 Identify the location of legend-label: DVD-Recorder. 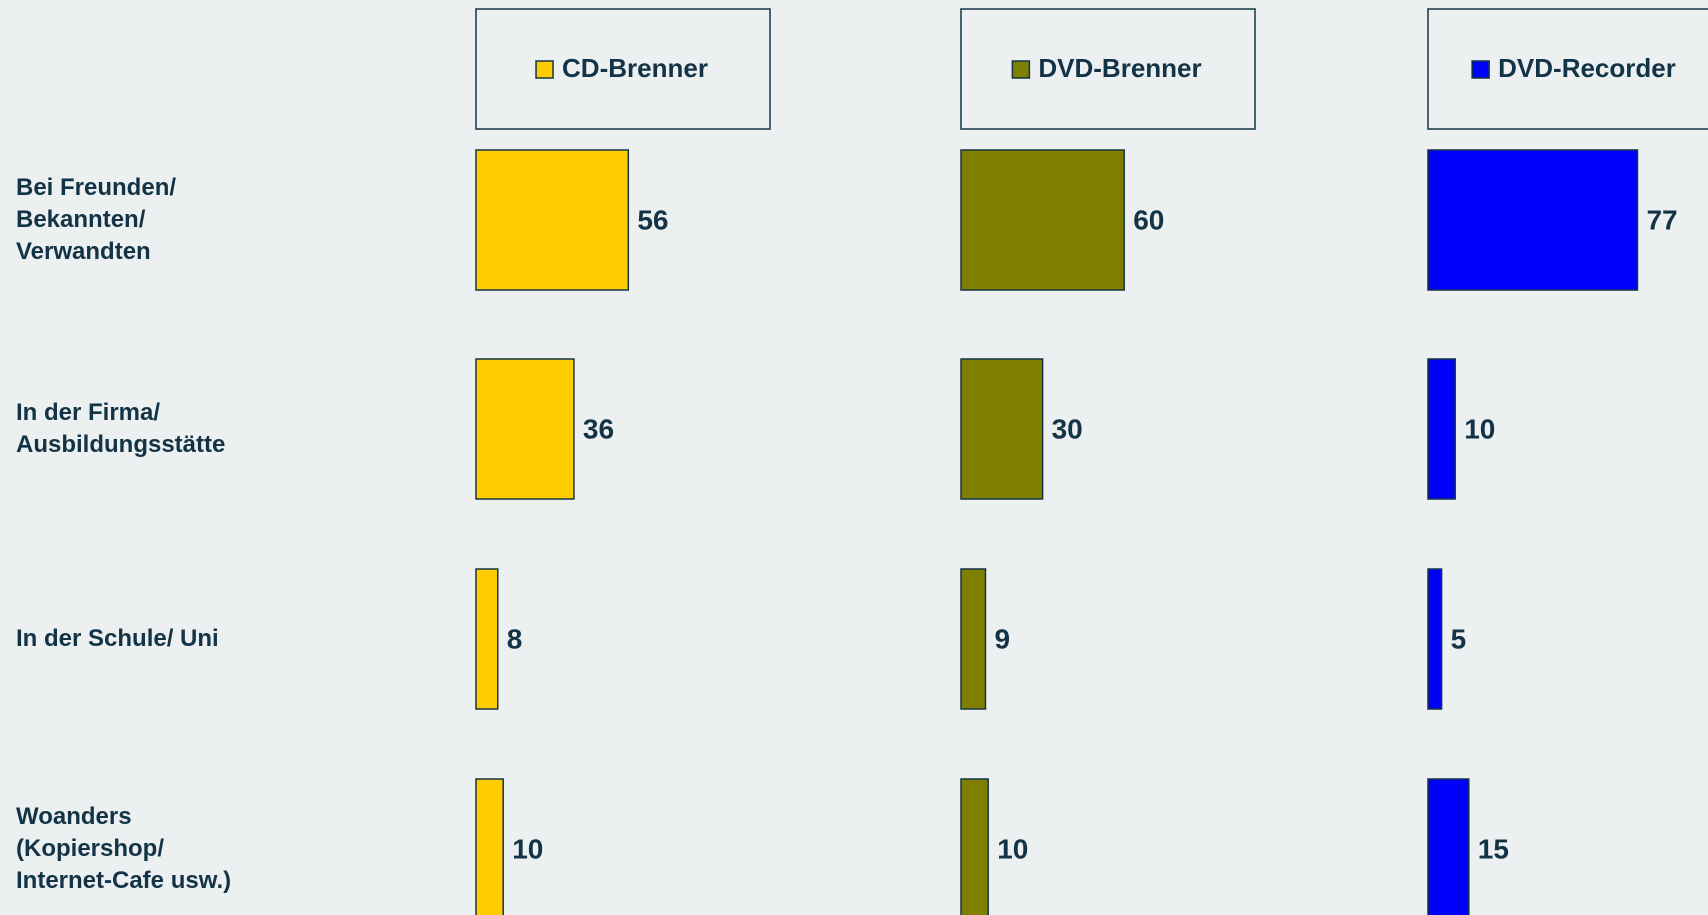
(1587, 68).